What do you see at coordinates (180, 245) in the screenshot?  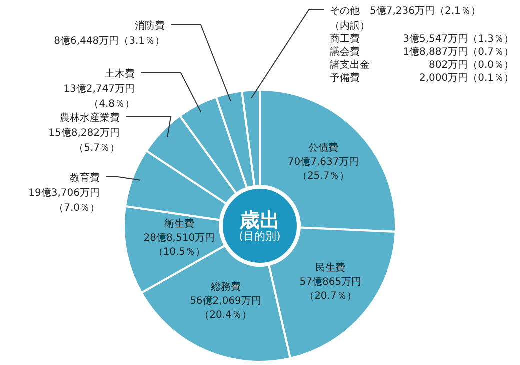 I see `data-label: 28億8,510万円（10.5％）` at bounding box center [180, 245].